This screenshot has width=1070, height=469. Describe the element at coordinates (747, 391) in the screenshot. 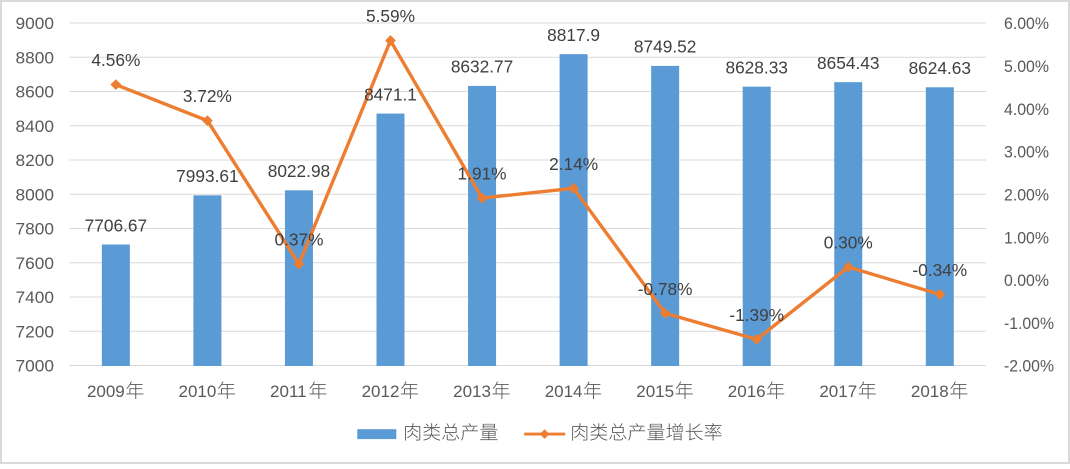

I see `svg-text: 2016` at that location.